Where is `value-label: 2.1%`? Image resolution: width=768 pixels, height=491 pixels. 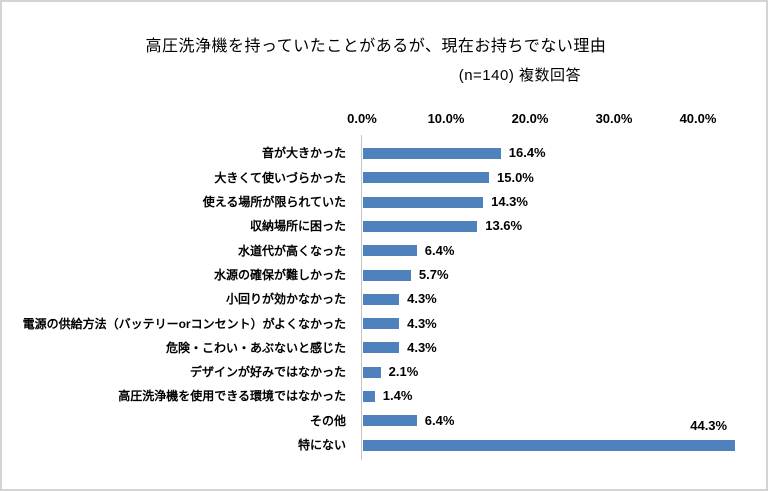 value-label: 2.1% is located at coordinates (403, 372).